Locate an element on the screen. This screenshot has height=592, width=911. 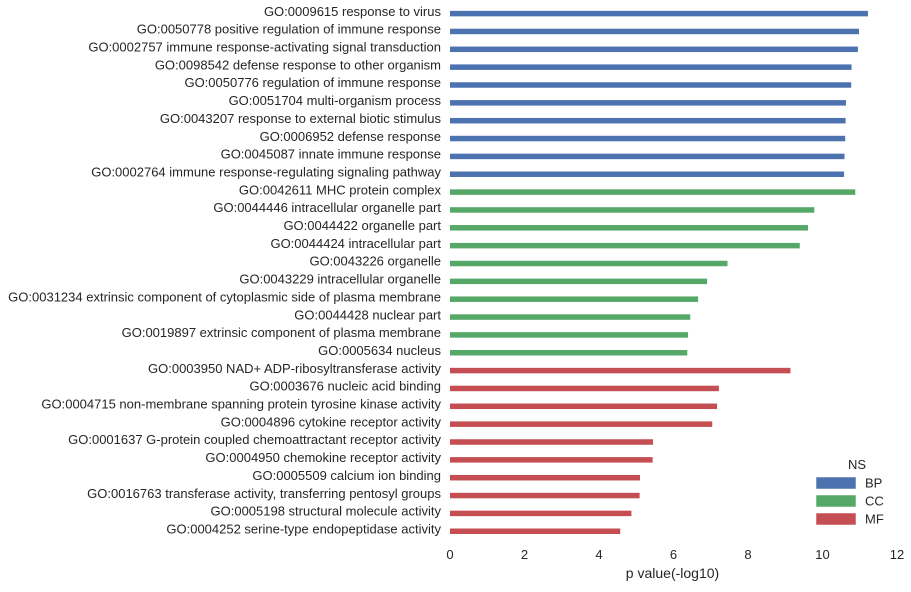
category-label: GO:0044428 nuclear part is located at coordinates (367, 314).